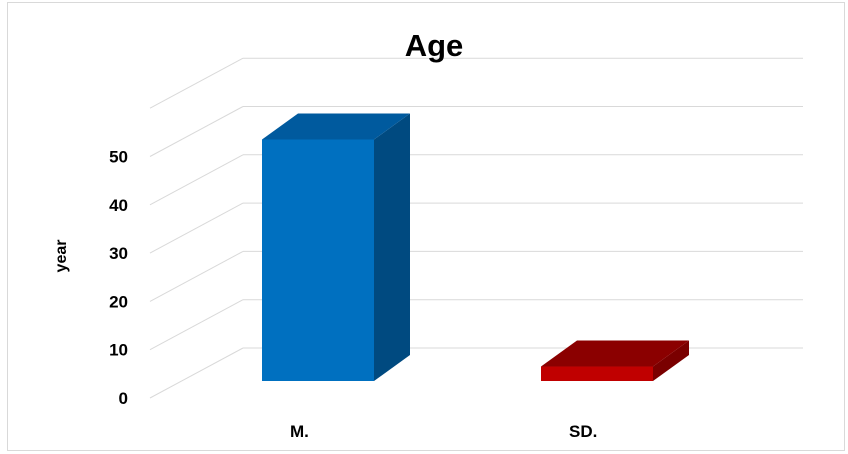 The height and width of the screenshot is (454, 848). I want to click on x-axis-categories: M. SD., so click(443, 431).